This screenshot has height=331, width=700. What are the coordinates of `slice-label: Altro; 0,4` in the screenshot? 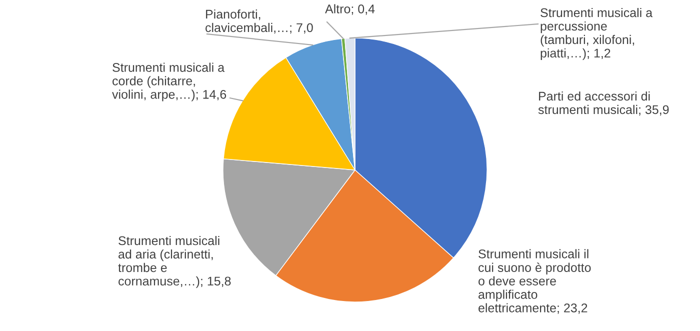 It's located at (350, 9).